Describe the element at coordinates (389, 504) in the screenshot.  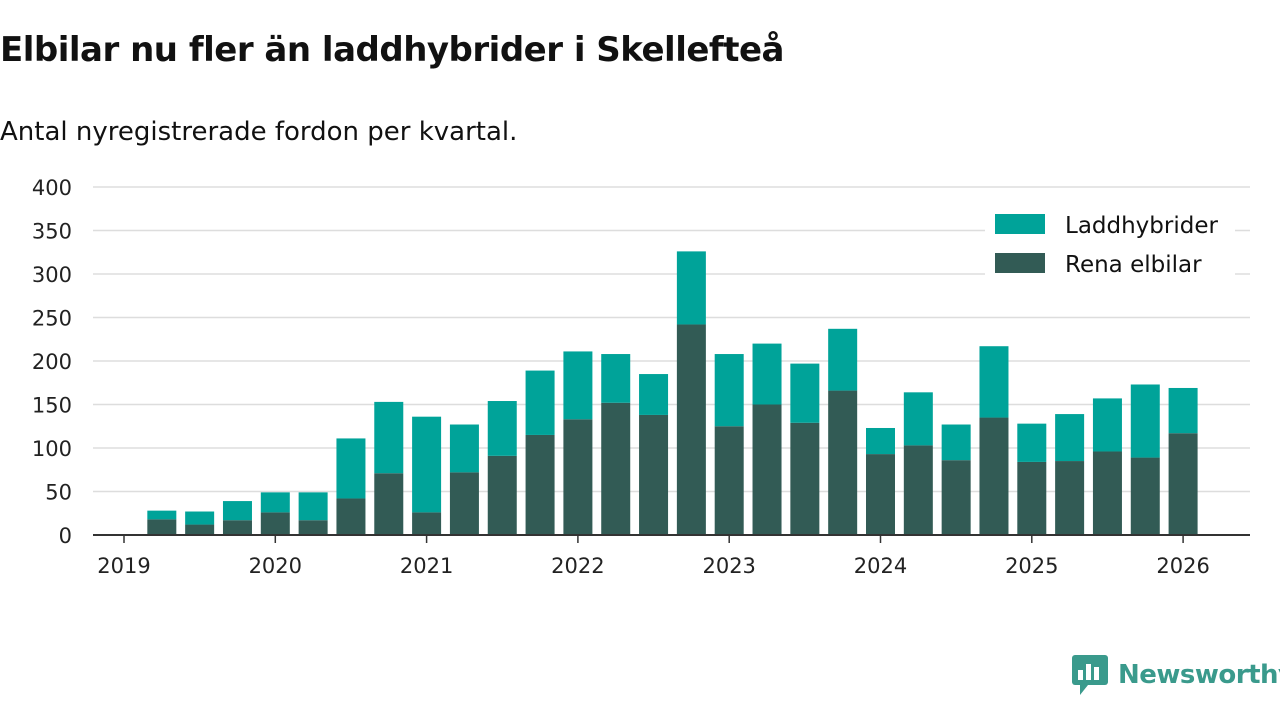
I see `bar-rena-elbilar-2020-Q4` at that location.